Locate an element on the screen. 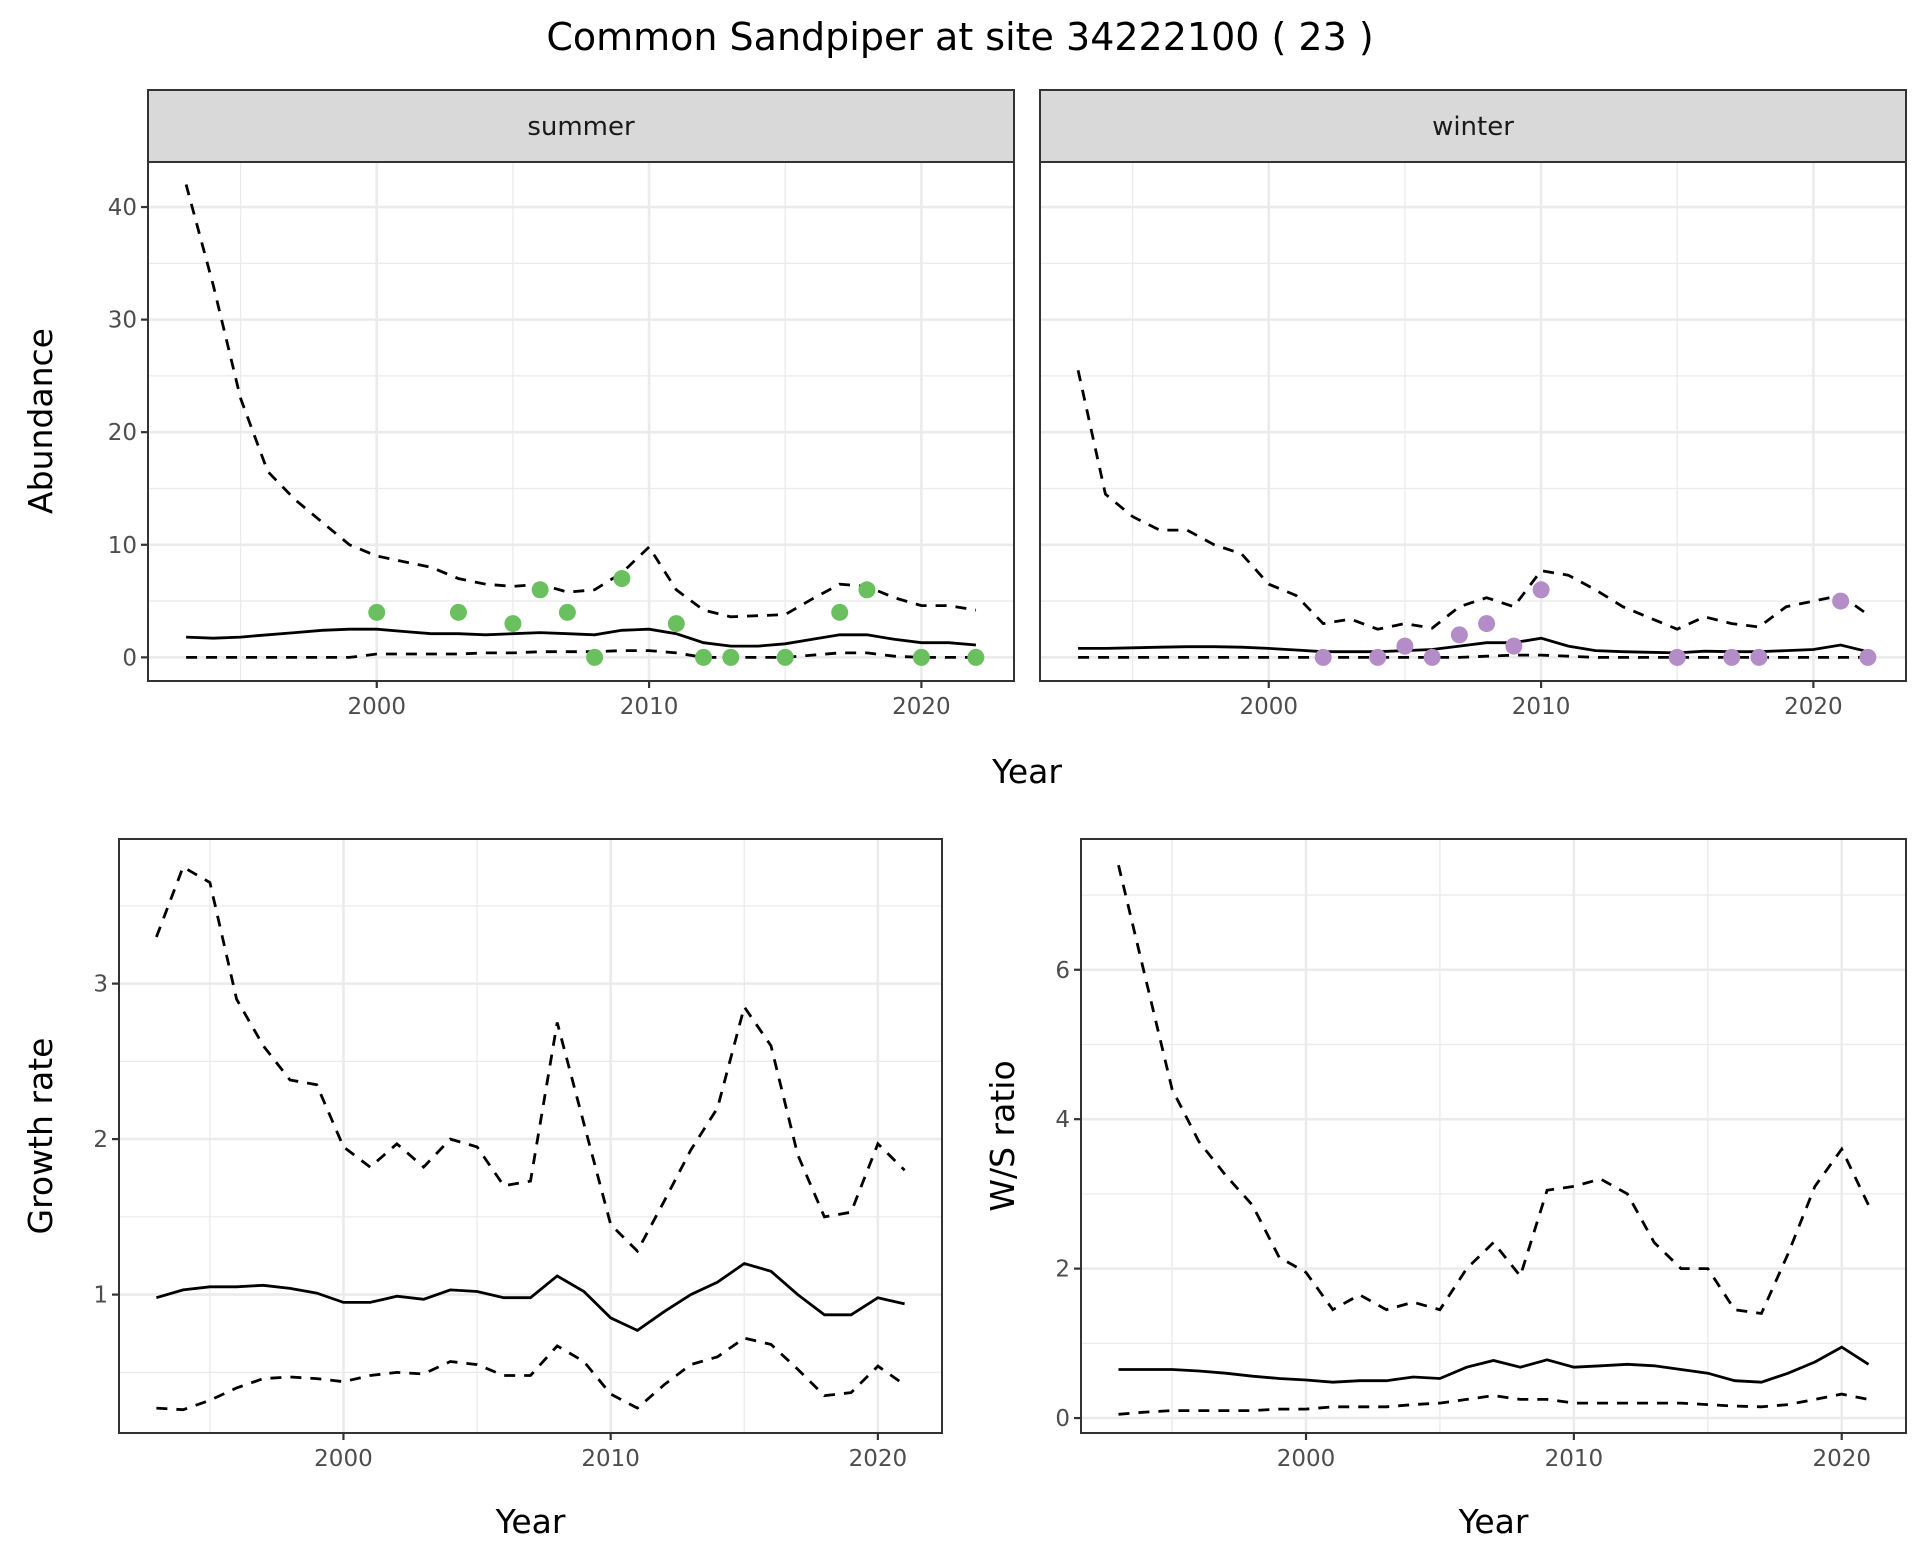 The image size is (1920, 1564). facet-label: winter is located at coordinates (1473, 127).